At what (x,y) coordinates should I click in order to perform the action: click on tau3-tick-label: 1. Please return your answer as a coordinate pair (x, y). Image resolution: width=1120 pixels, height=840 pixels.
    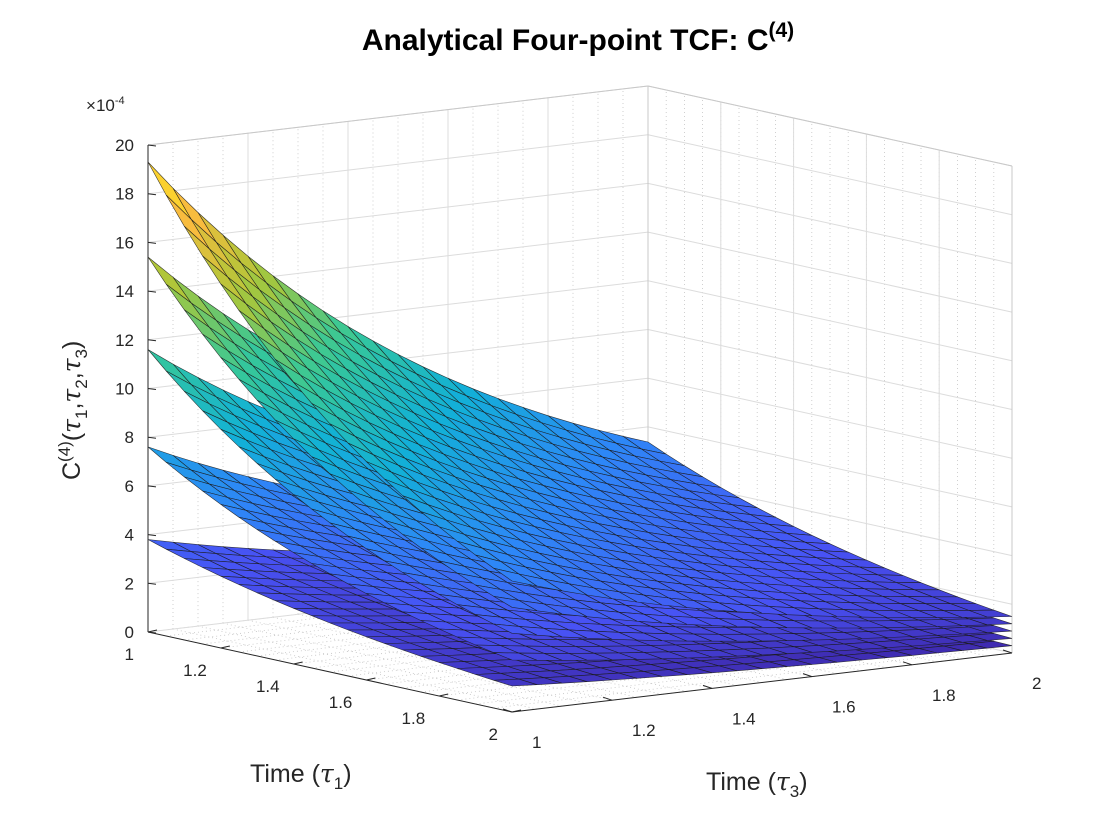
    Looking at the image, I should click on (536, 742).